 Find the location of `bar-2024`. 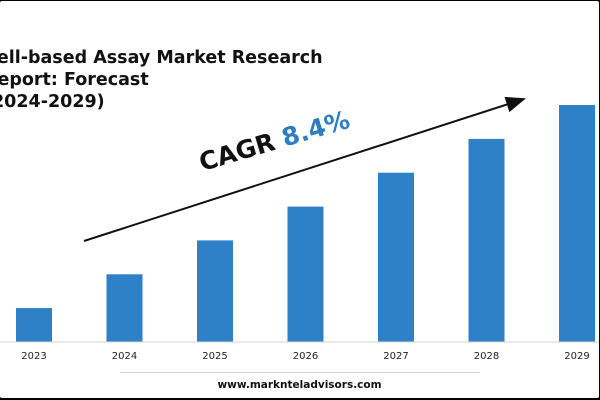

bar-2024 is located at coordinates (124, 308).